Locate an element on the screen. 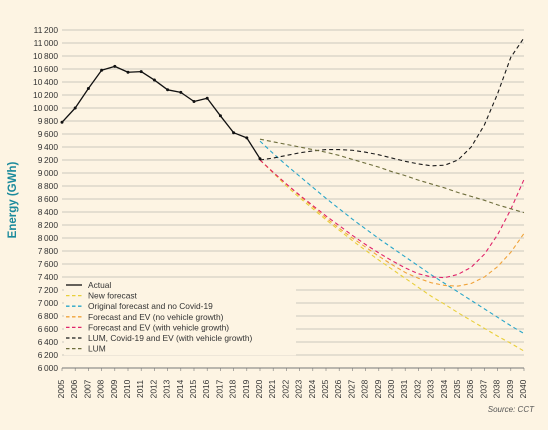 This screenshot has width=548, height=430. x-tick-label: 2036 is located at coordinates (470, 388).